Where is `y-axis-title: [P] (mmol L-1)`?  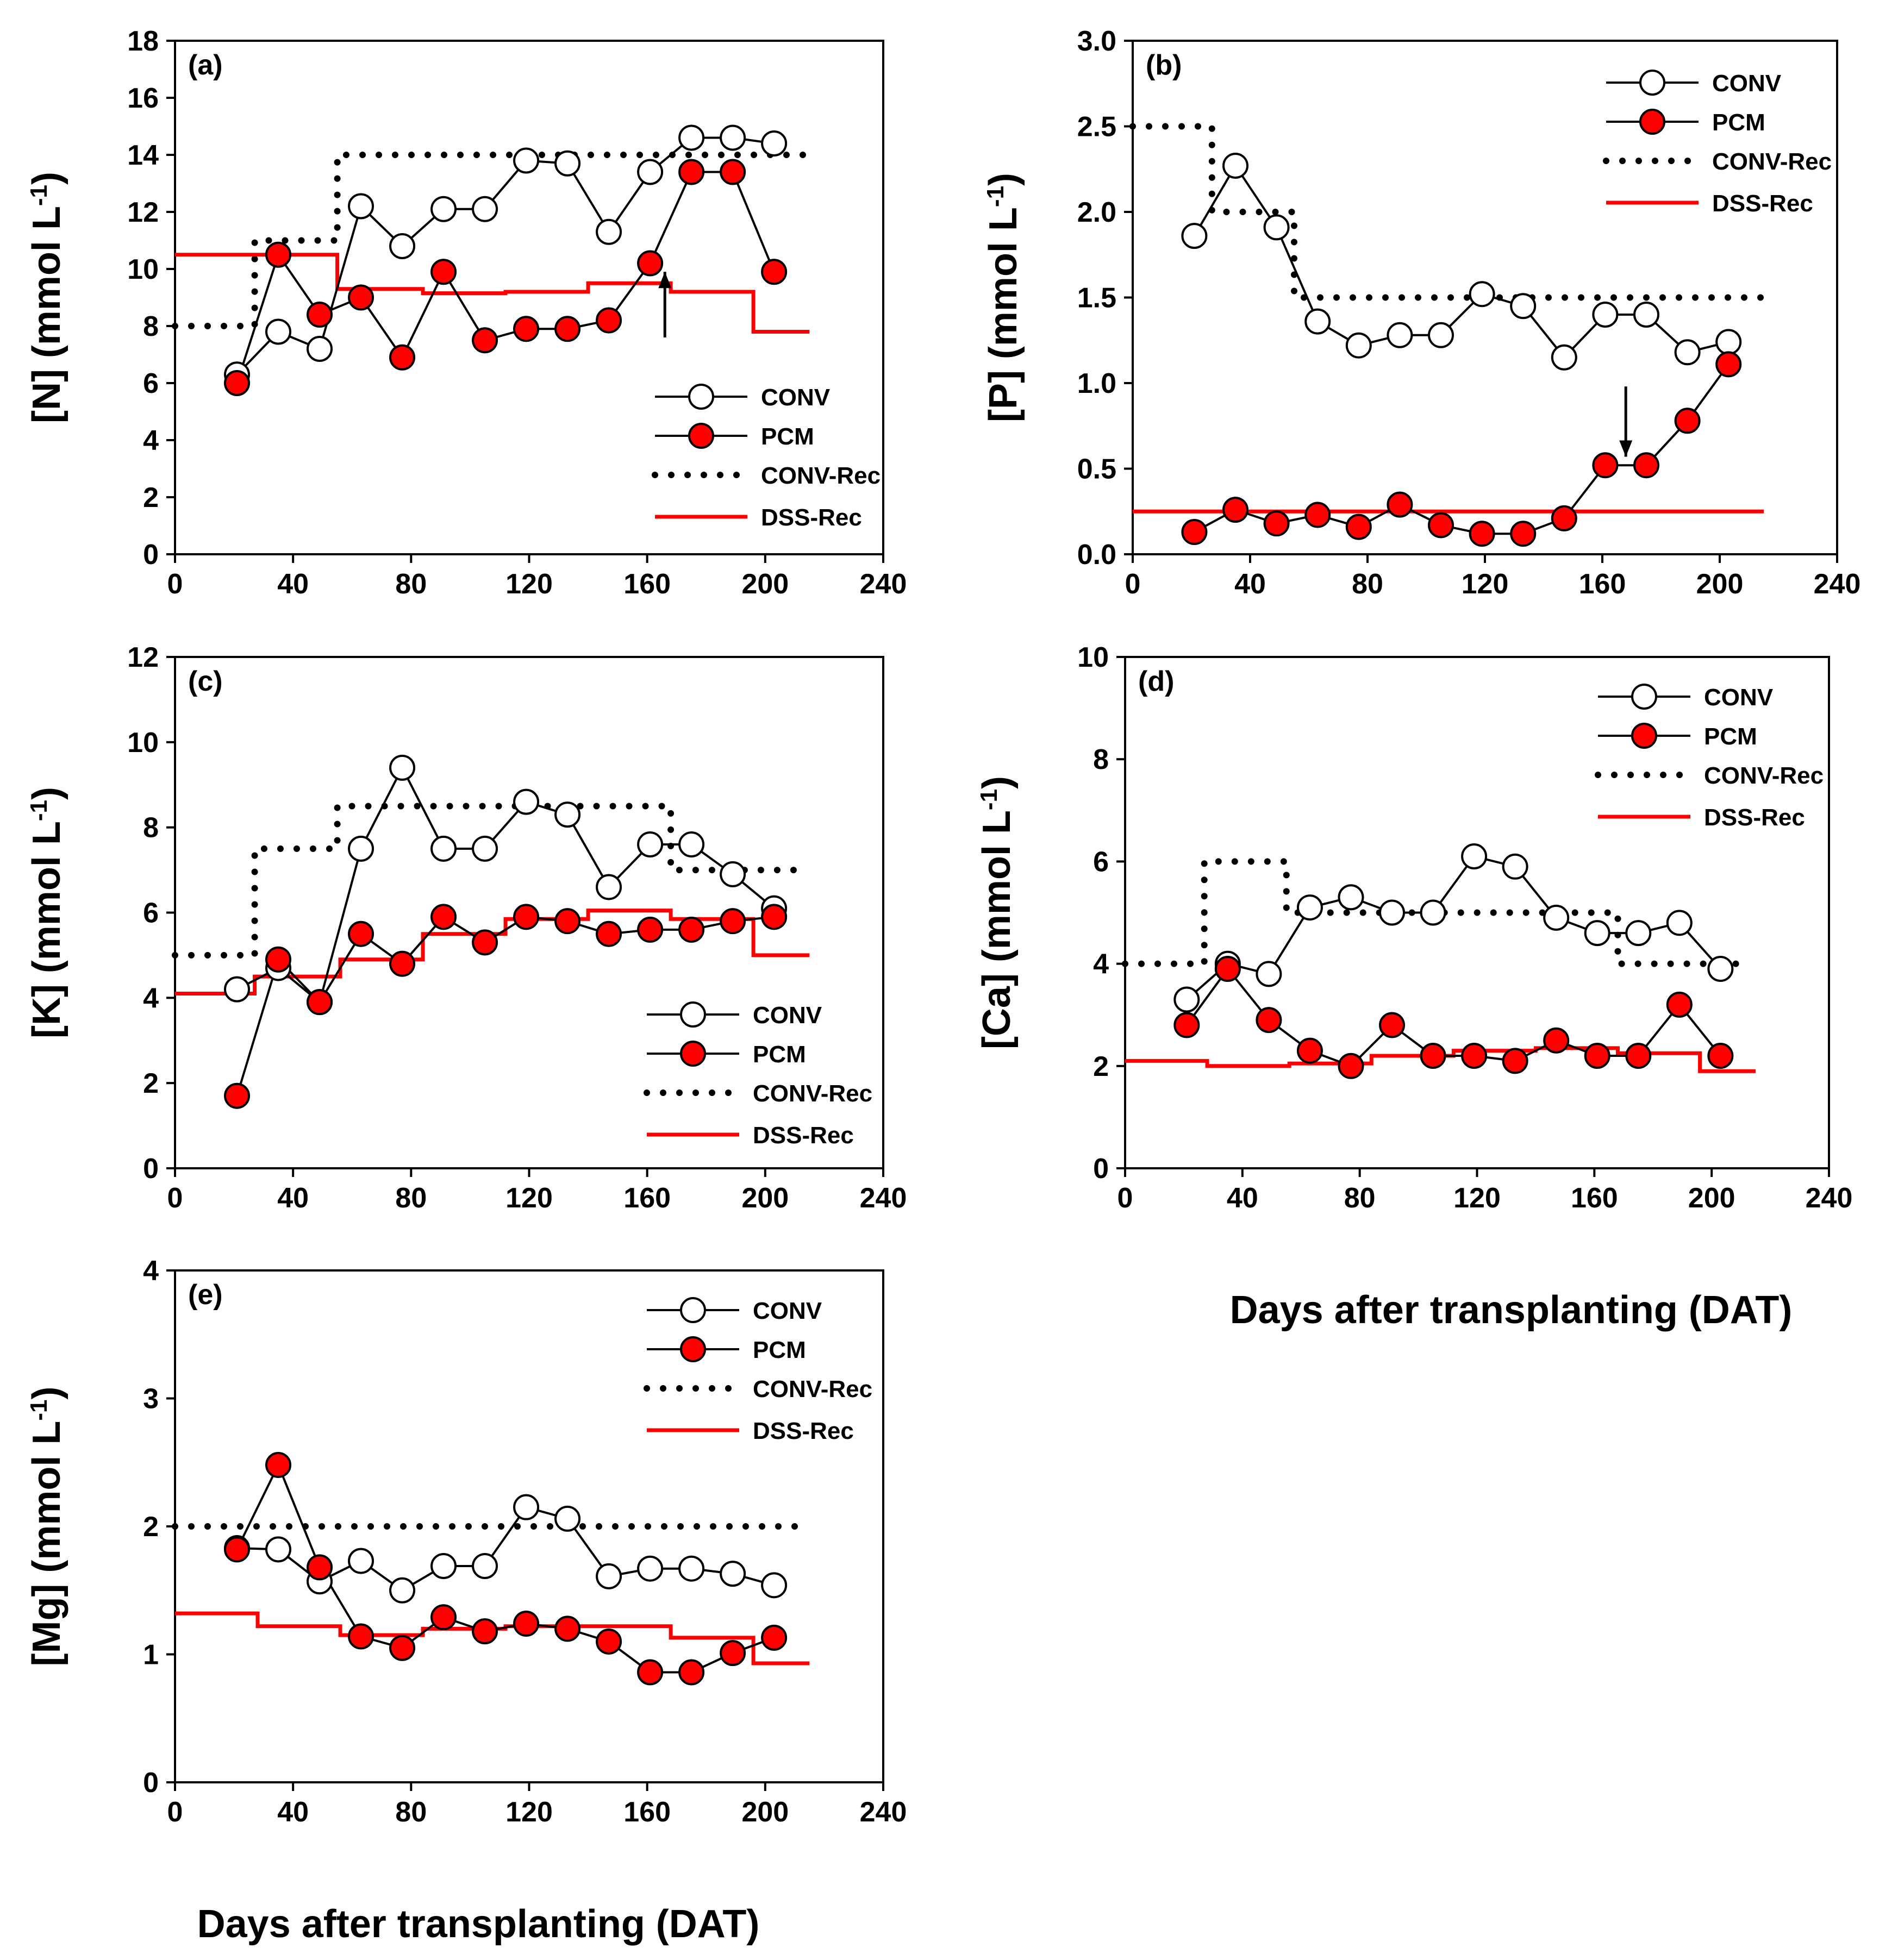
y-axis-title: [P] (mmol L-1) is located at coordinates (1003, 297).